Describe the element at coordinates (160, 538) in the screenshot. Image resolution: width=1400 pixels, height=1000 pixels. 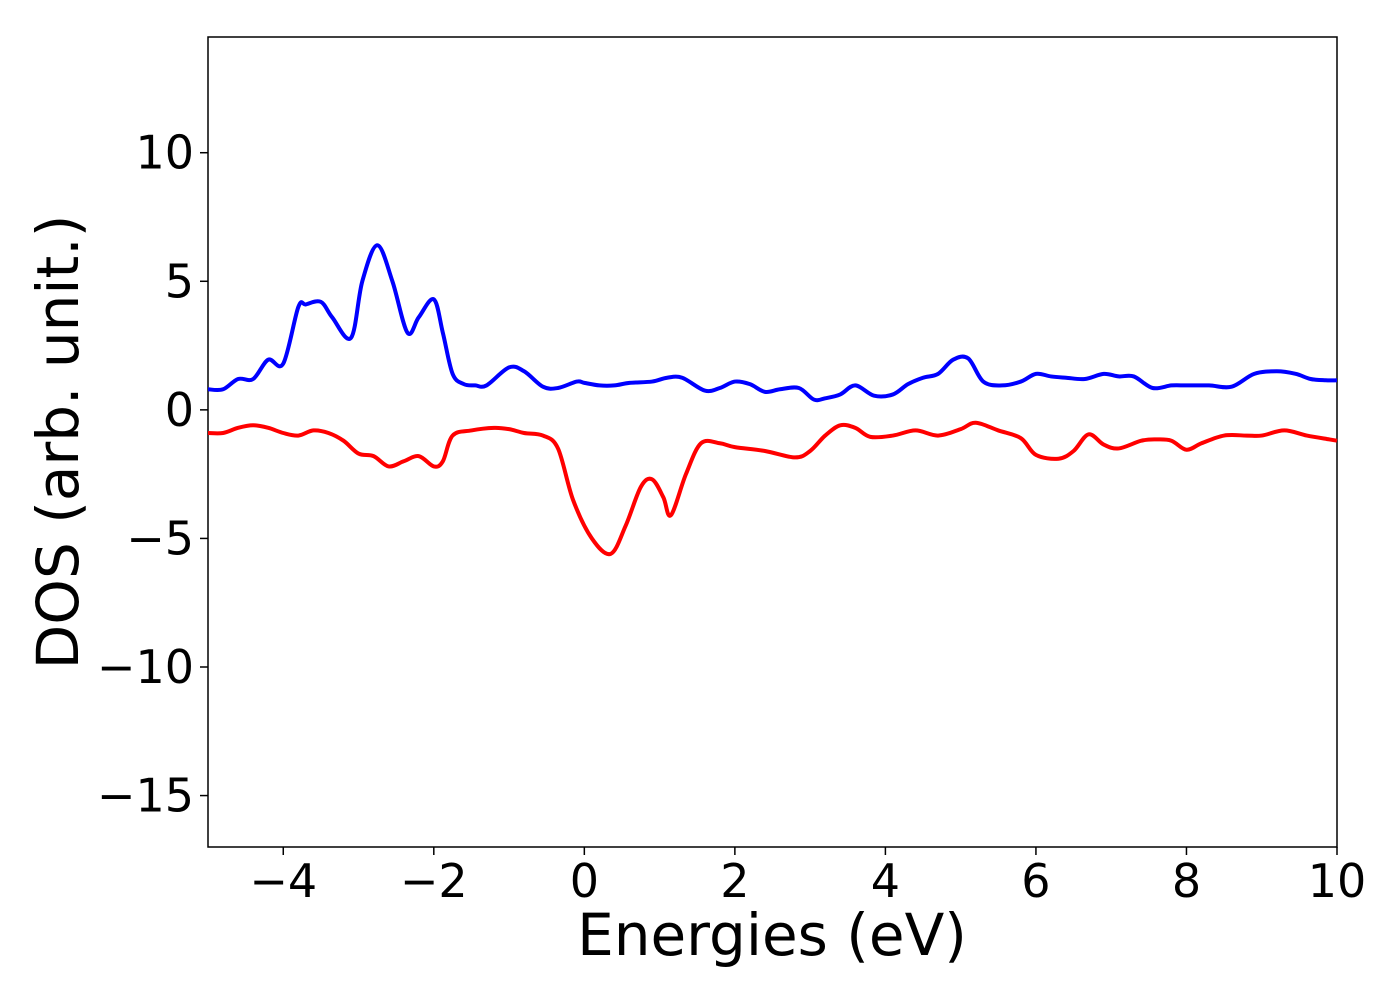
I see `y-tick-label: −5` at that location.